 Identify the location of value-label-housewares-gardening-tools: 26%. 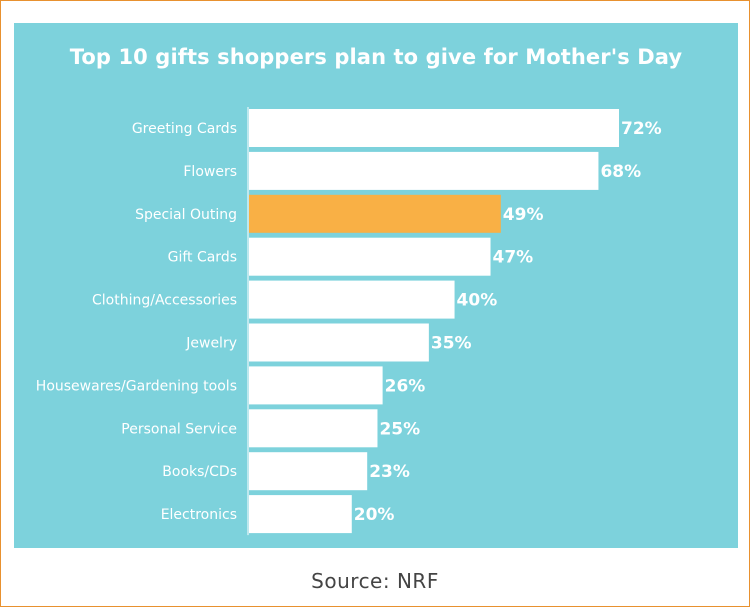
(405, 386).